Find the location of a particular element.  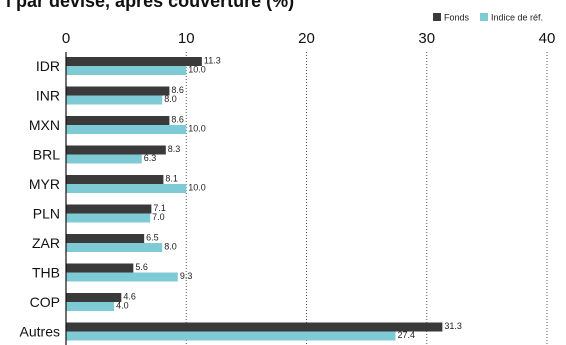

data-label-fonds: 5.6 is located at coordinates (141, 267).